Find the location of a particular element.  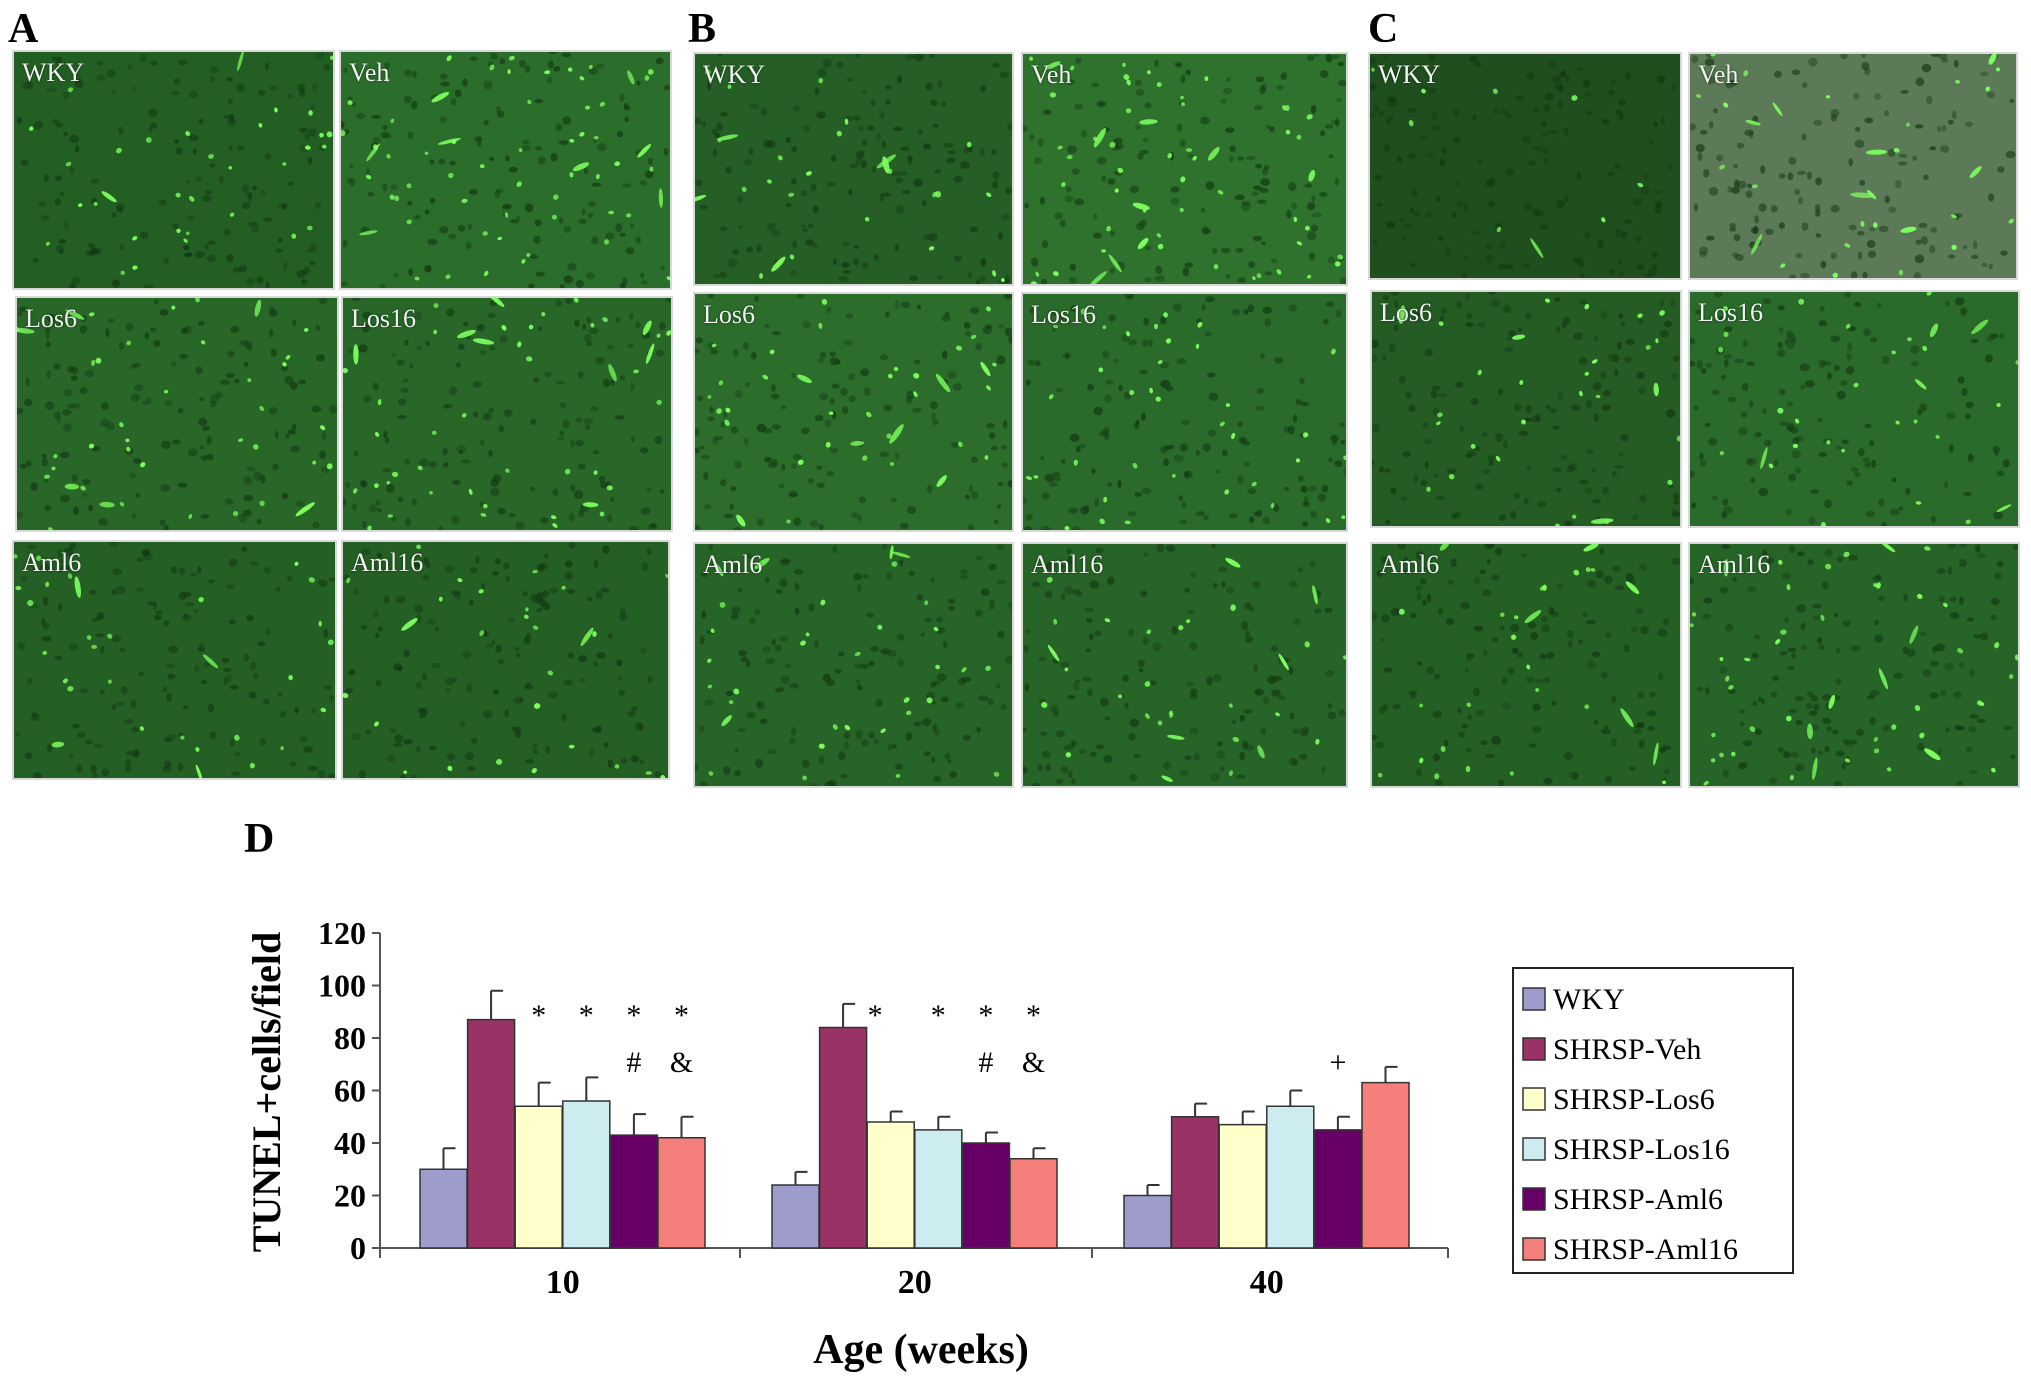

micrograph-b-los16: Los16 is located at coordinates (1184, 412).